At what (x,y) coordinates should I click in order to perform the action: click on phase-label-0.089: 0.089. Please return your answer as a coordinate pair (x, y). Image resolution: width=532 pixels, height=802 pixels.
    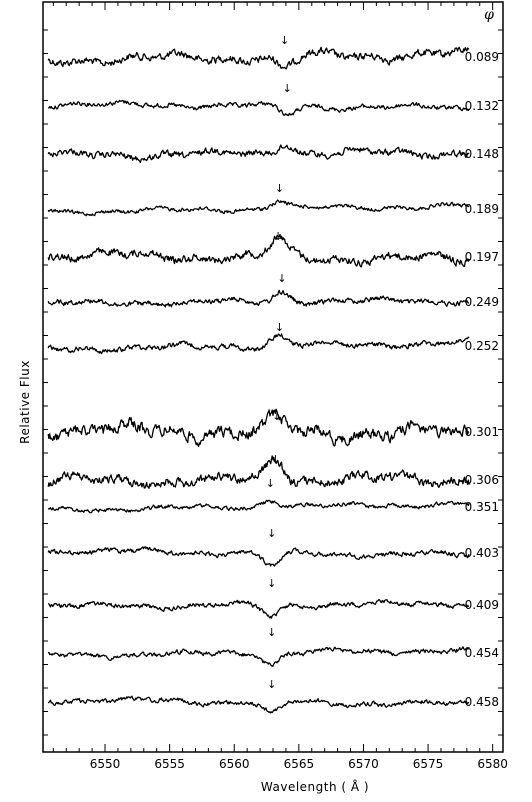
    Looking at the image, I should click on (482, 57).